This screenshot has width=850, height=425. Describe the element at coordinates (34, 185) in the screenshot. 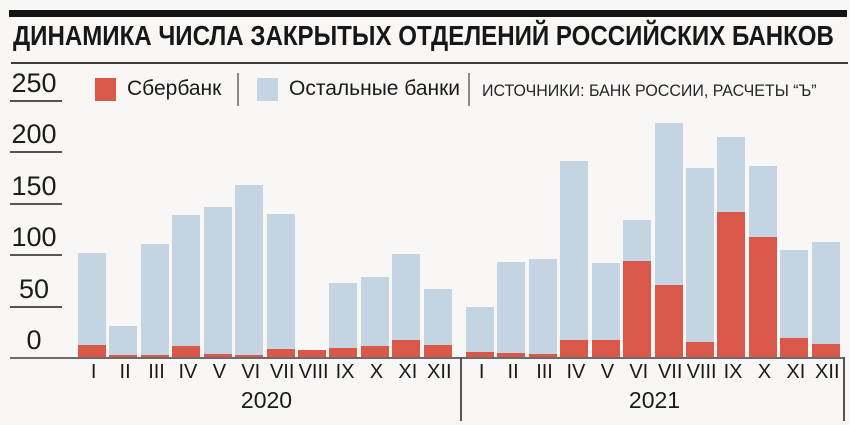

I see `y-axis-label-150: 150` at that location.